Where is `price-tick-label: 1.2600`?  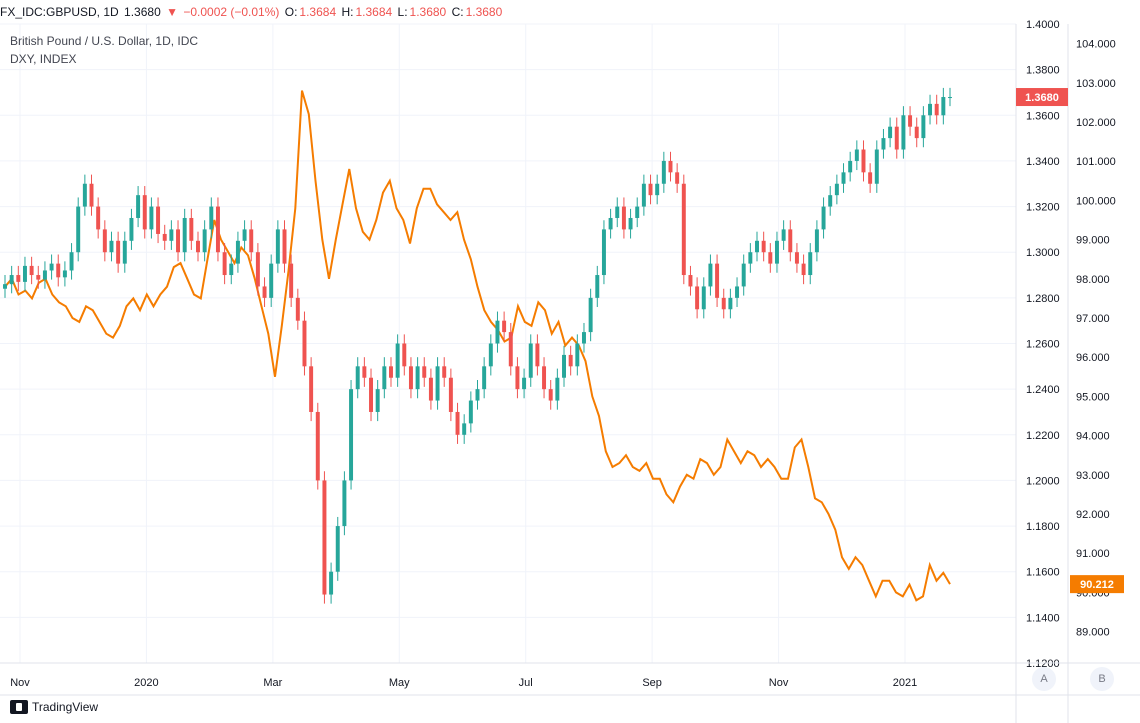
price-tick-label: 1.2600 is located at coordinates (1043, 345).